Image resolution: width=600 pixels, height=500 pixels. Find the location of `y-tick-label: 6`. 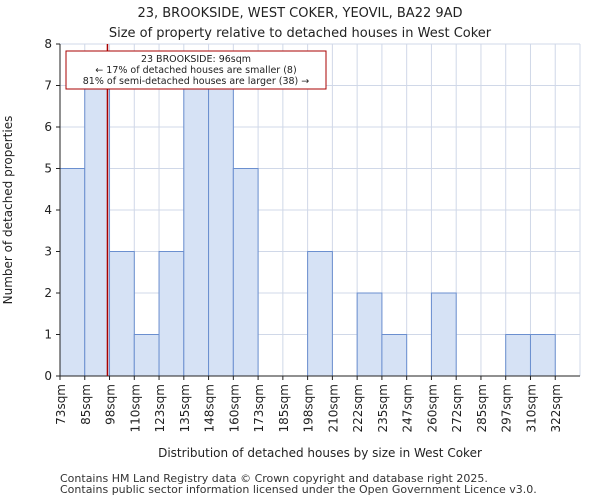

y-tick-label: 6 is located at coordinates (48, 127).